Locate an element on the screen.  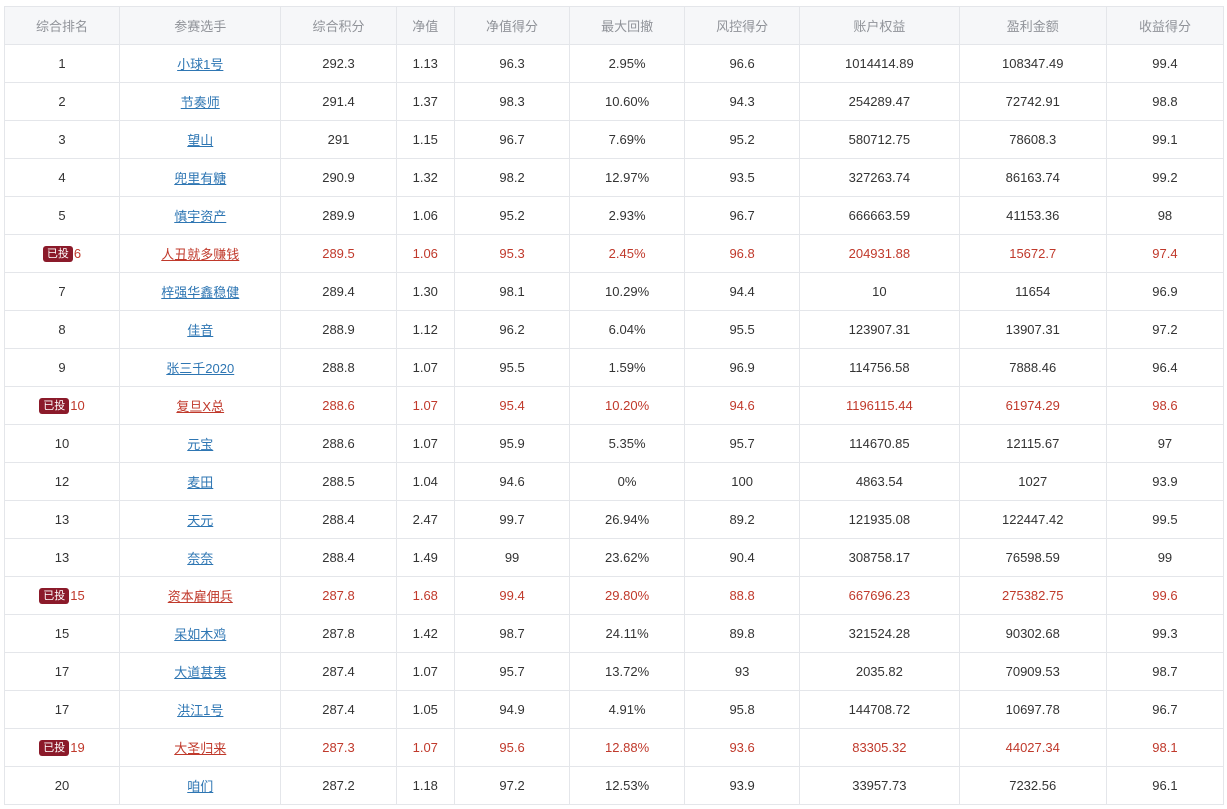
player-cell: 慎宇资产 is located at coordinates (200, 215).